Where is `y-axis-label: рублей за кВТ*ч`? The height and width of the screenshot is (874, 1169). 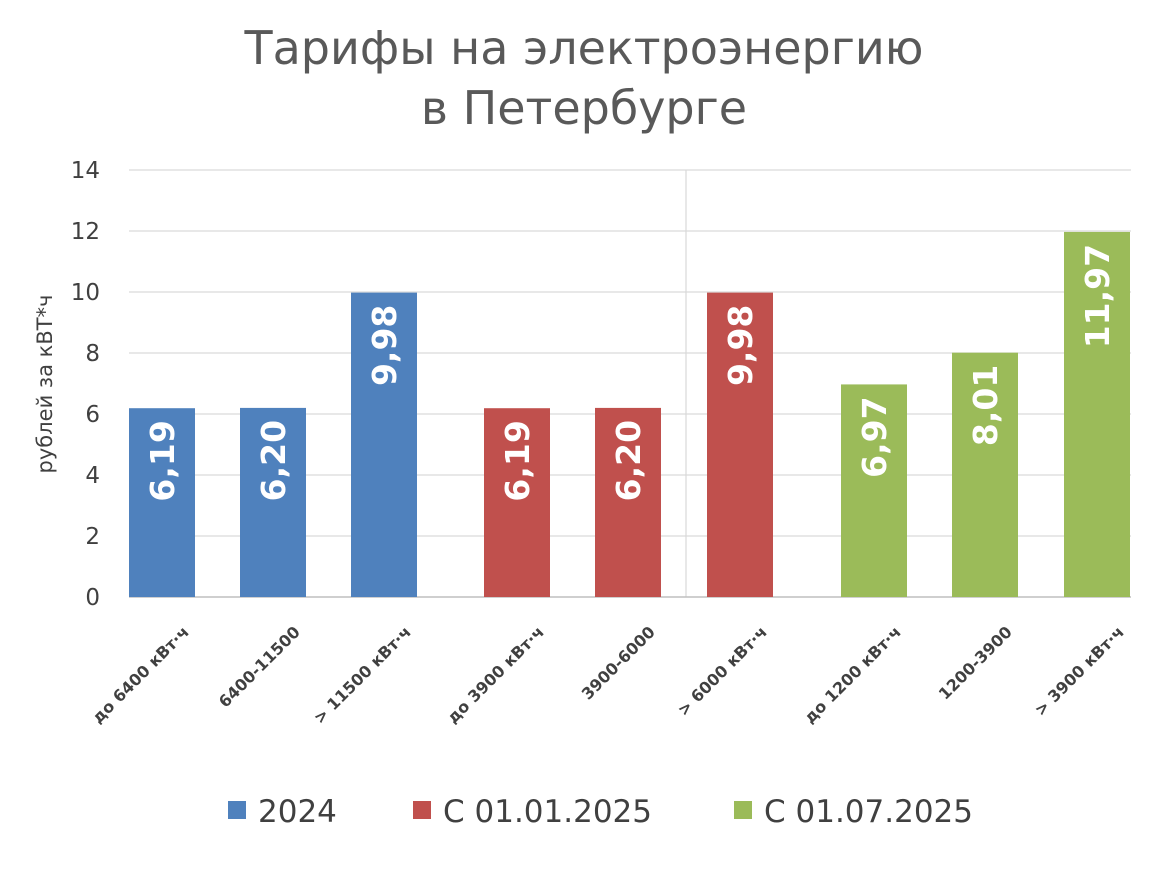
y-axis-label: рублей за кВТ*ч is located at coordinates (45, 384).